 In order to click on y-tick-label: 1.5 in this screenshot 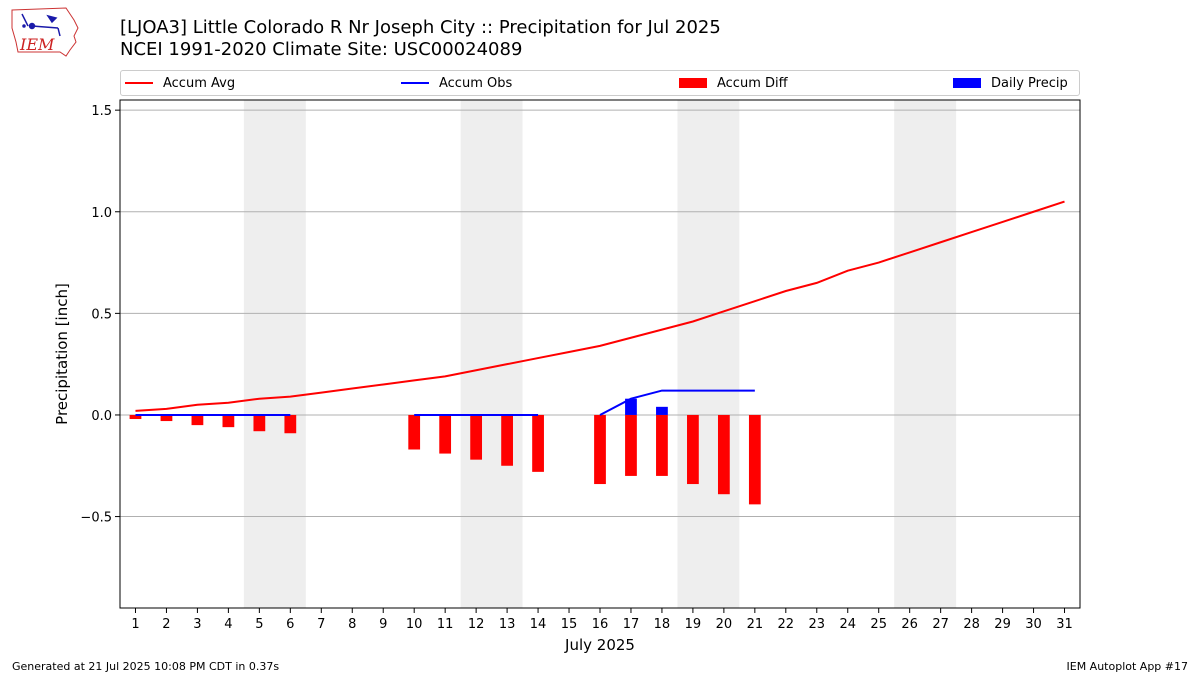, I will do `click(101, 111)`.